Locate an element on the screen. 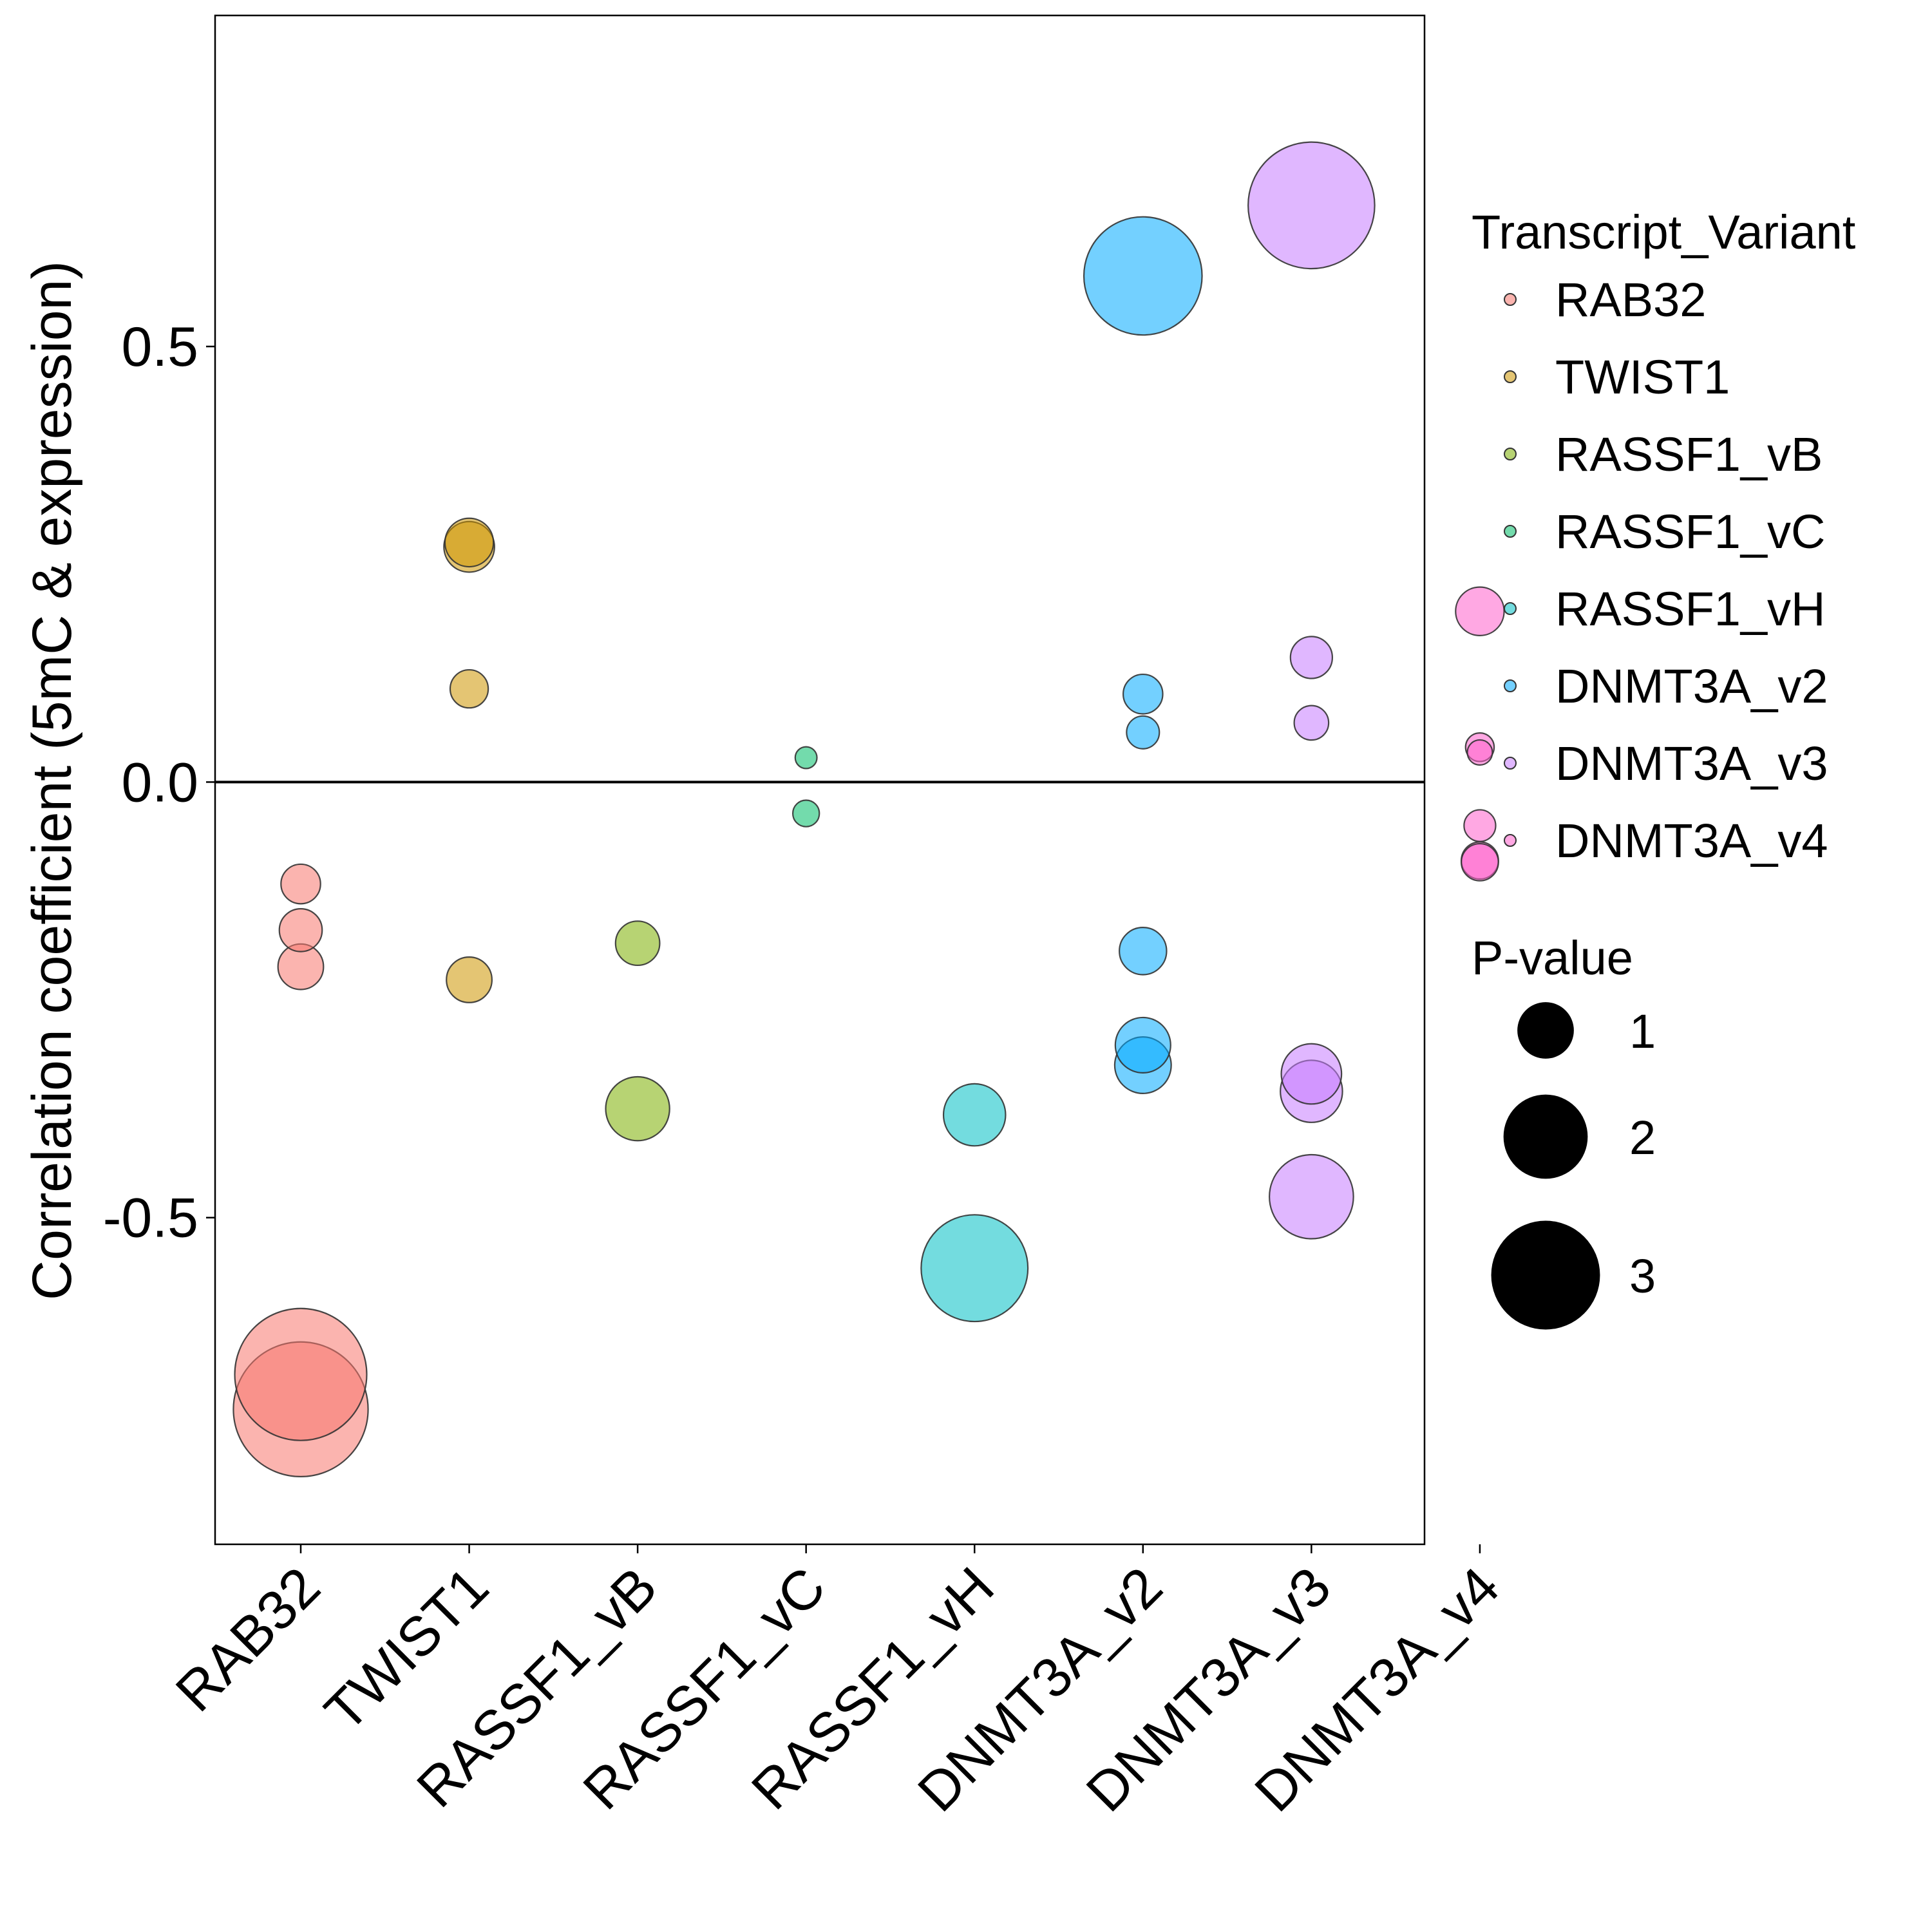 This screenshot has height=1932, width=1932. legend-label: DNMT3A_v3 is located at coordinates (1692, 763).